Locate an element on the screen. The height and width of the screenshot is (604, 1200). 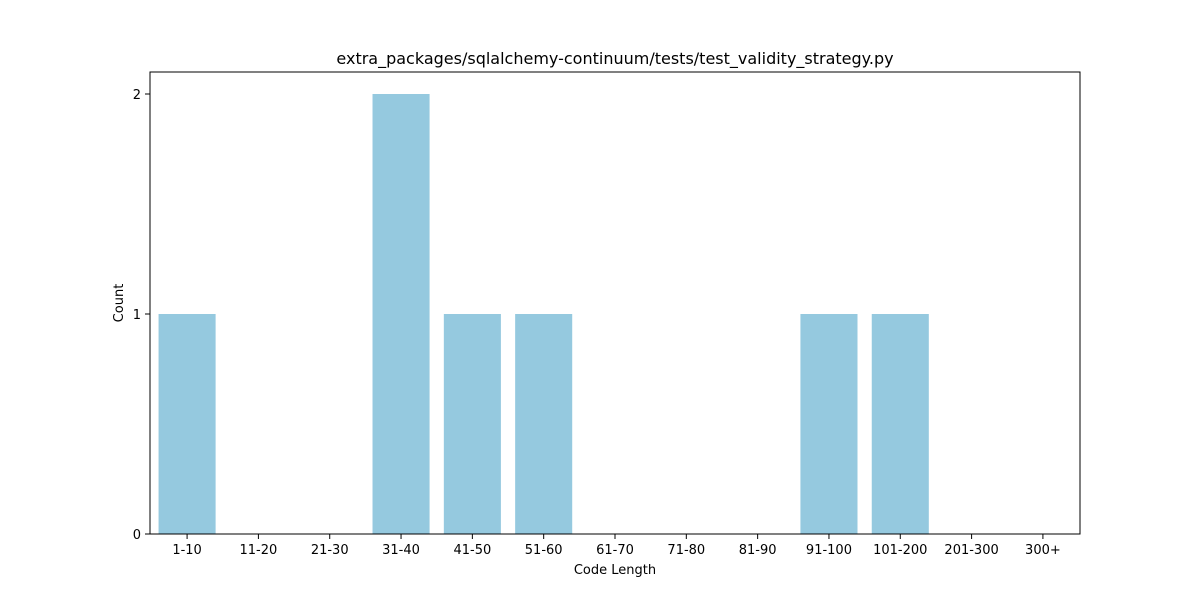
x-tick-label: 91-100 is located at coordinates (829, 550).